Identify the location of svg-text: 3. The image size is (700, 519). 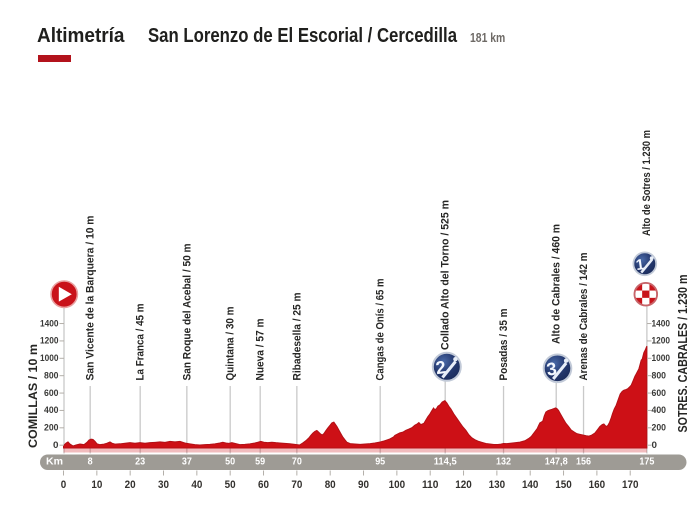
(551, 369).